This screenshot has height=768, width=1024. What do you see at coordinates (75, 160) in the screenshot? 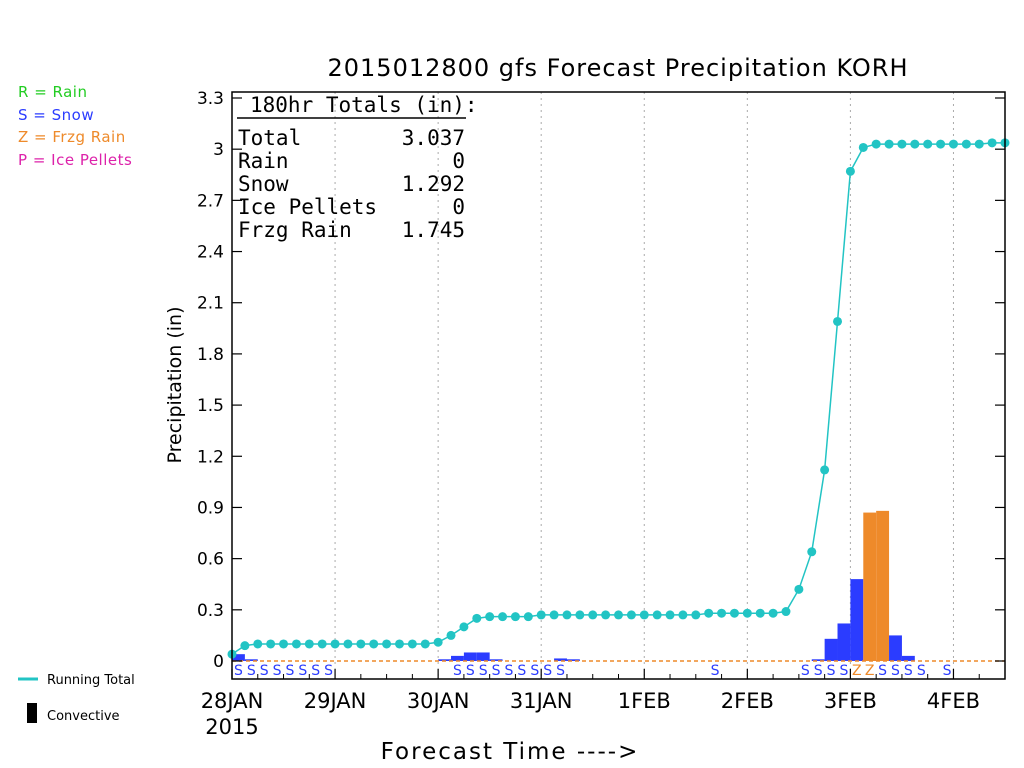
I see `legend-ice-pellets: P = Ice Pellets` at bounding box center [75, 160].